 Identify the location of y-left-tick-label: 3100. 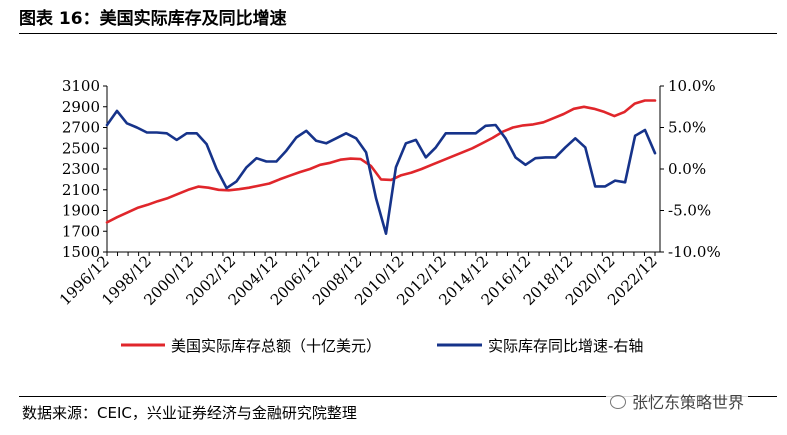
(81, 86).